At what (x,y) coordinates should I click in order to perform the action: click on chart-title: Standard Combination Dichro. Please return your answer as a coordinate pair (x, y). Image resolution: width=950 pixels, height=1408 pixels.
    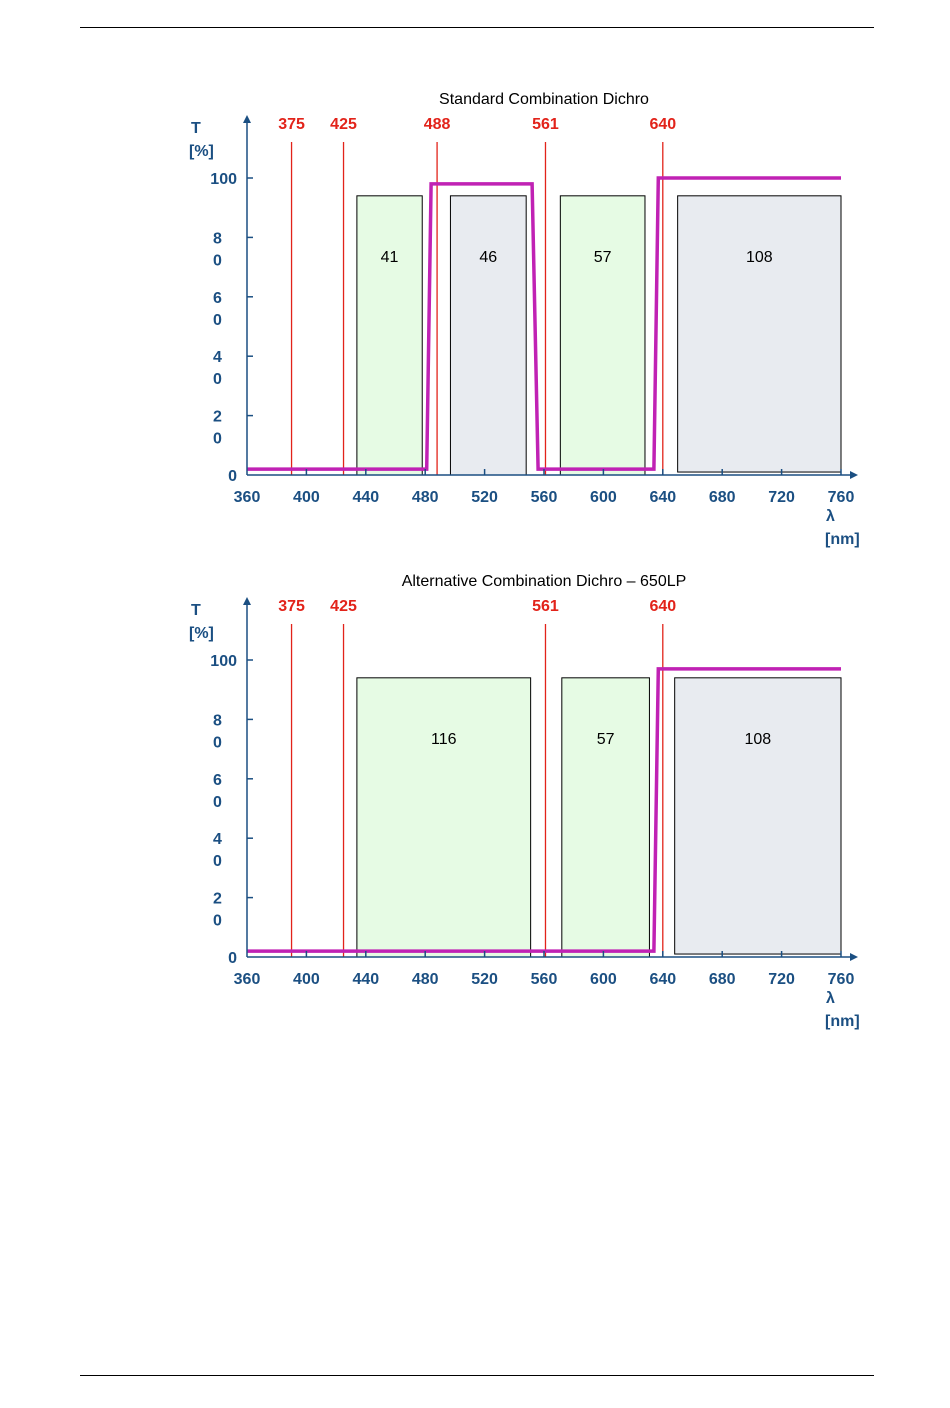
    Looking at the image, I should click on (544, 99).